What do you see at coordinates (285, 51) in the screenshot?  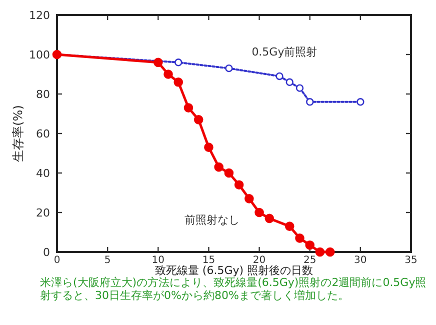 I see `series-label: 0.5Gy前照射` at bounding box center [285, 51].